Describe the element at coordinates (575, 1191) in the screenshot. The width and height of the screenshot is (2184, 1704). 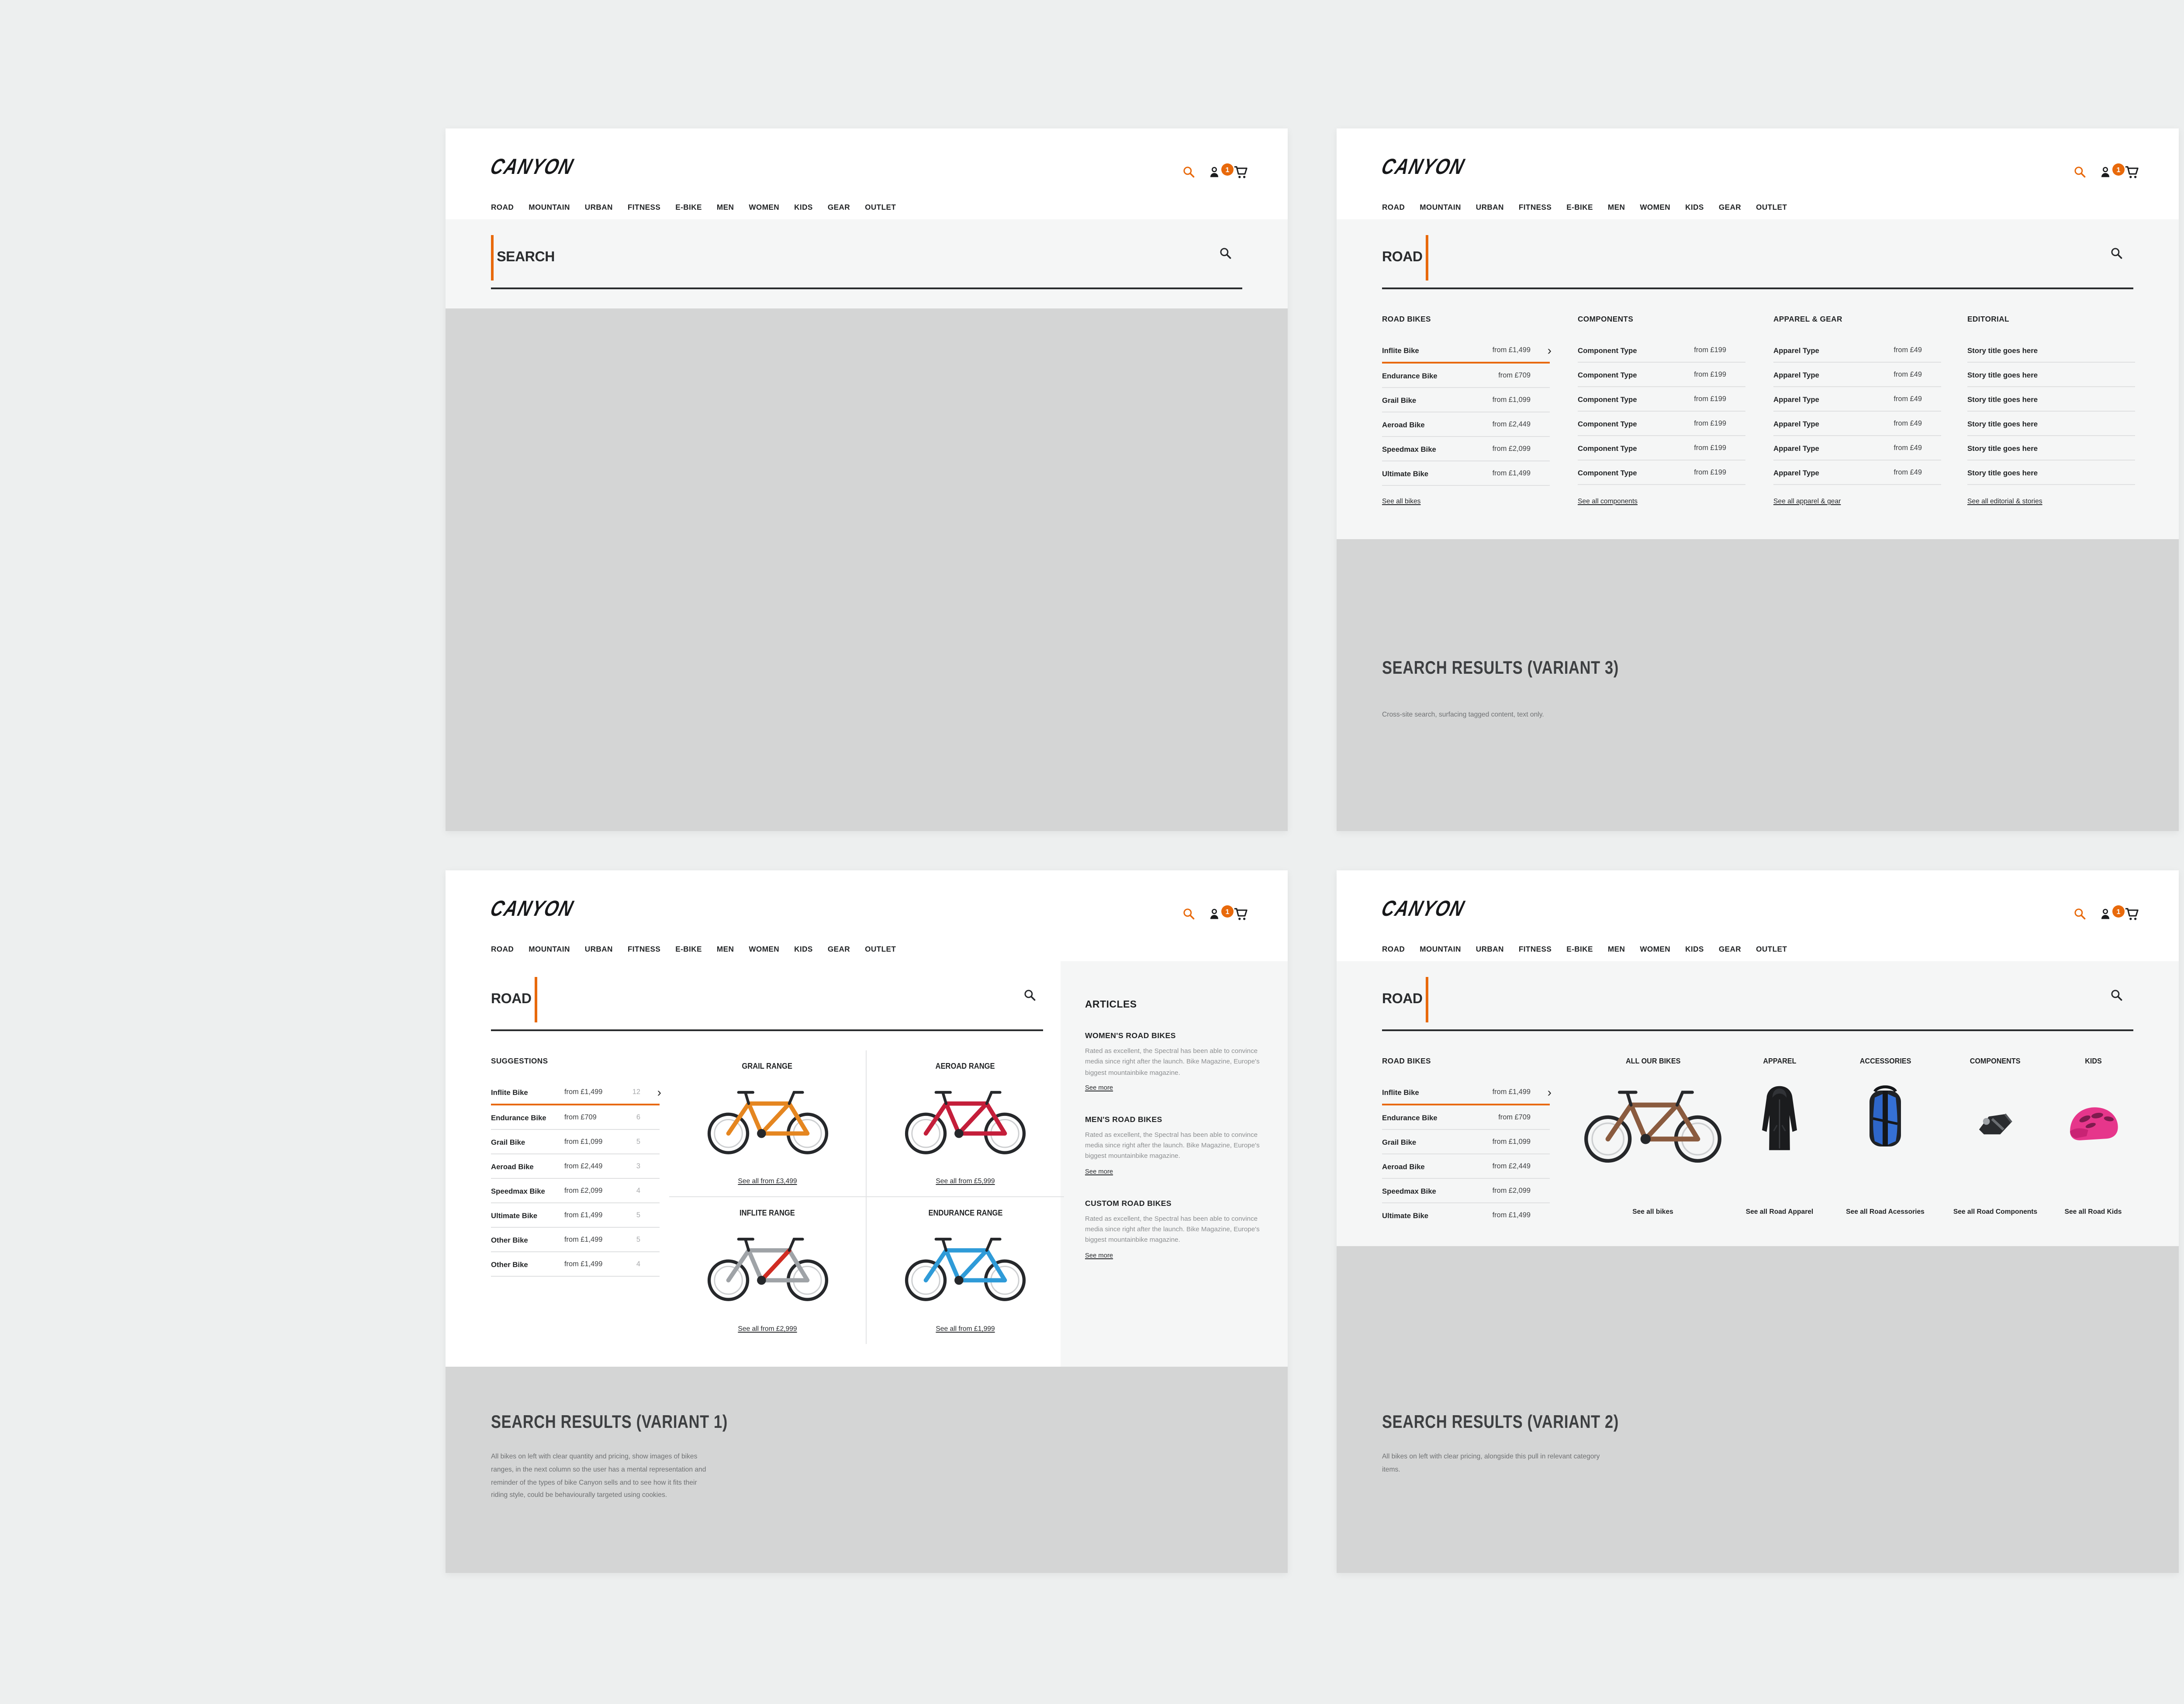
I see `suggestion-row-speedmax: Speedmax Bike from £2,099 4` at that location.